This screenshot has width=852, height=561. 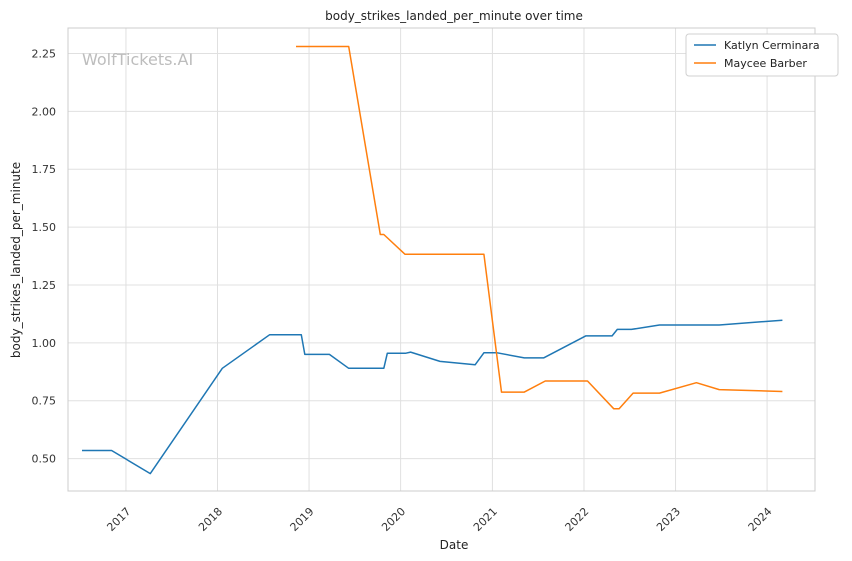 I want to click on legend: Katlyn Cerminara Maycee Barber, so click(x=762, y=55).